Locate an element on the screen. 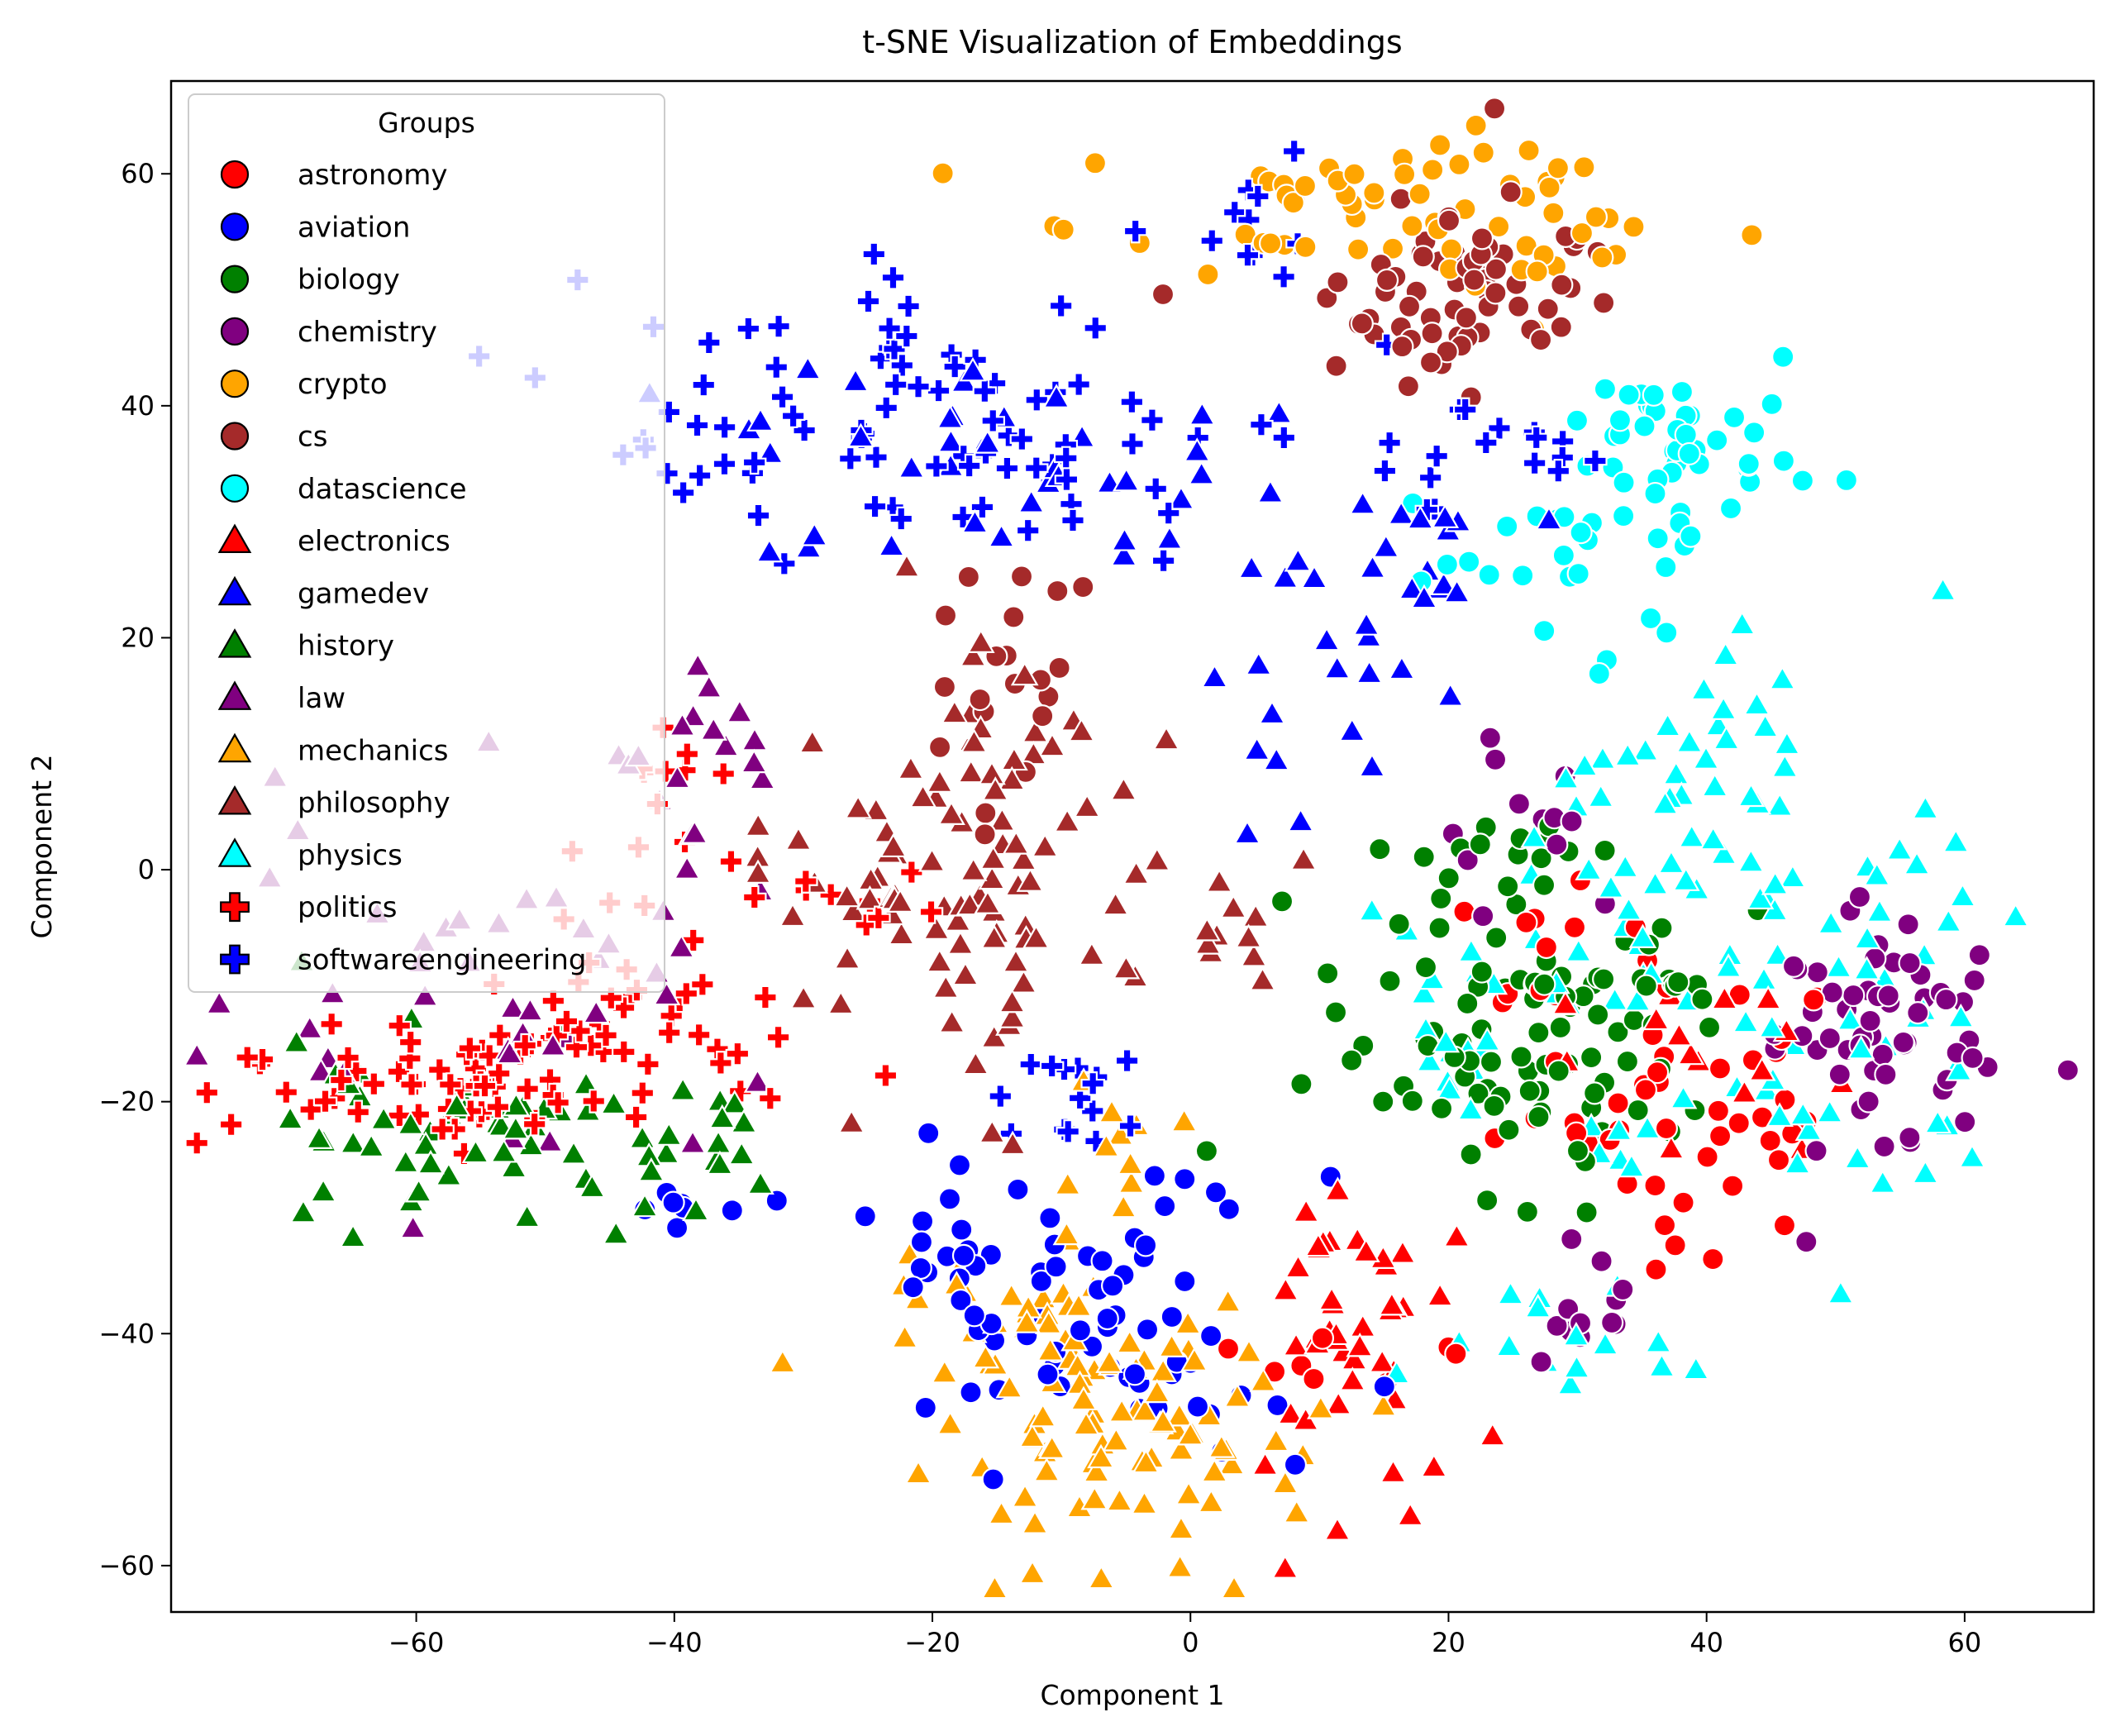  legend-label-aviation: aviation is located at coordinates (354, 227).